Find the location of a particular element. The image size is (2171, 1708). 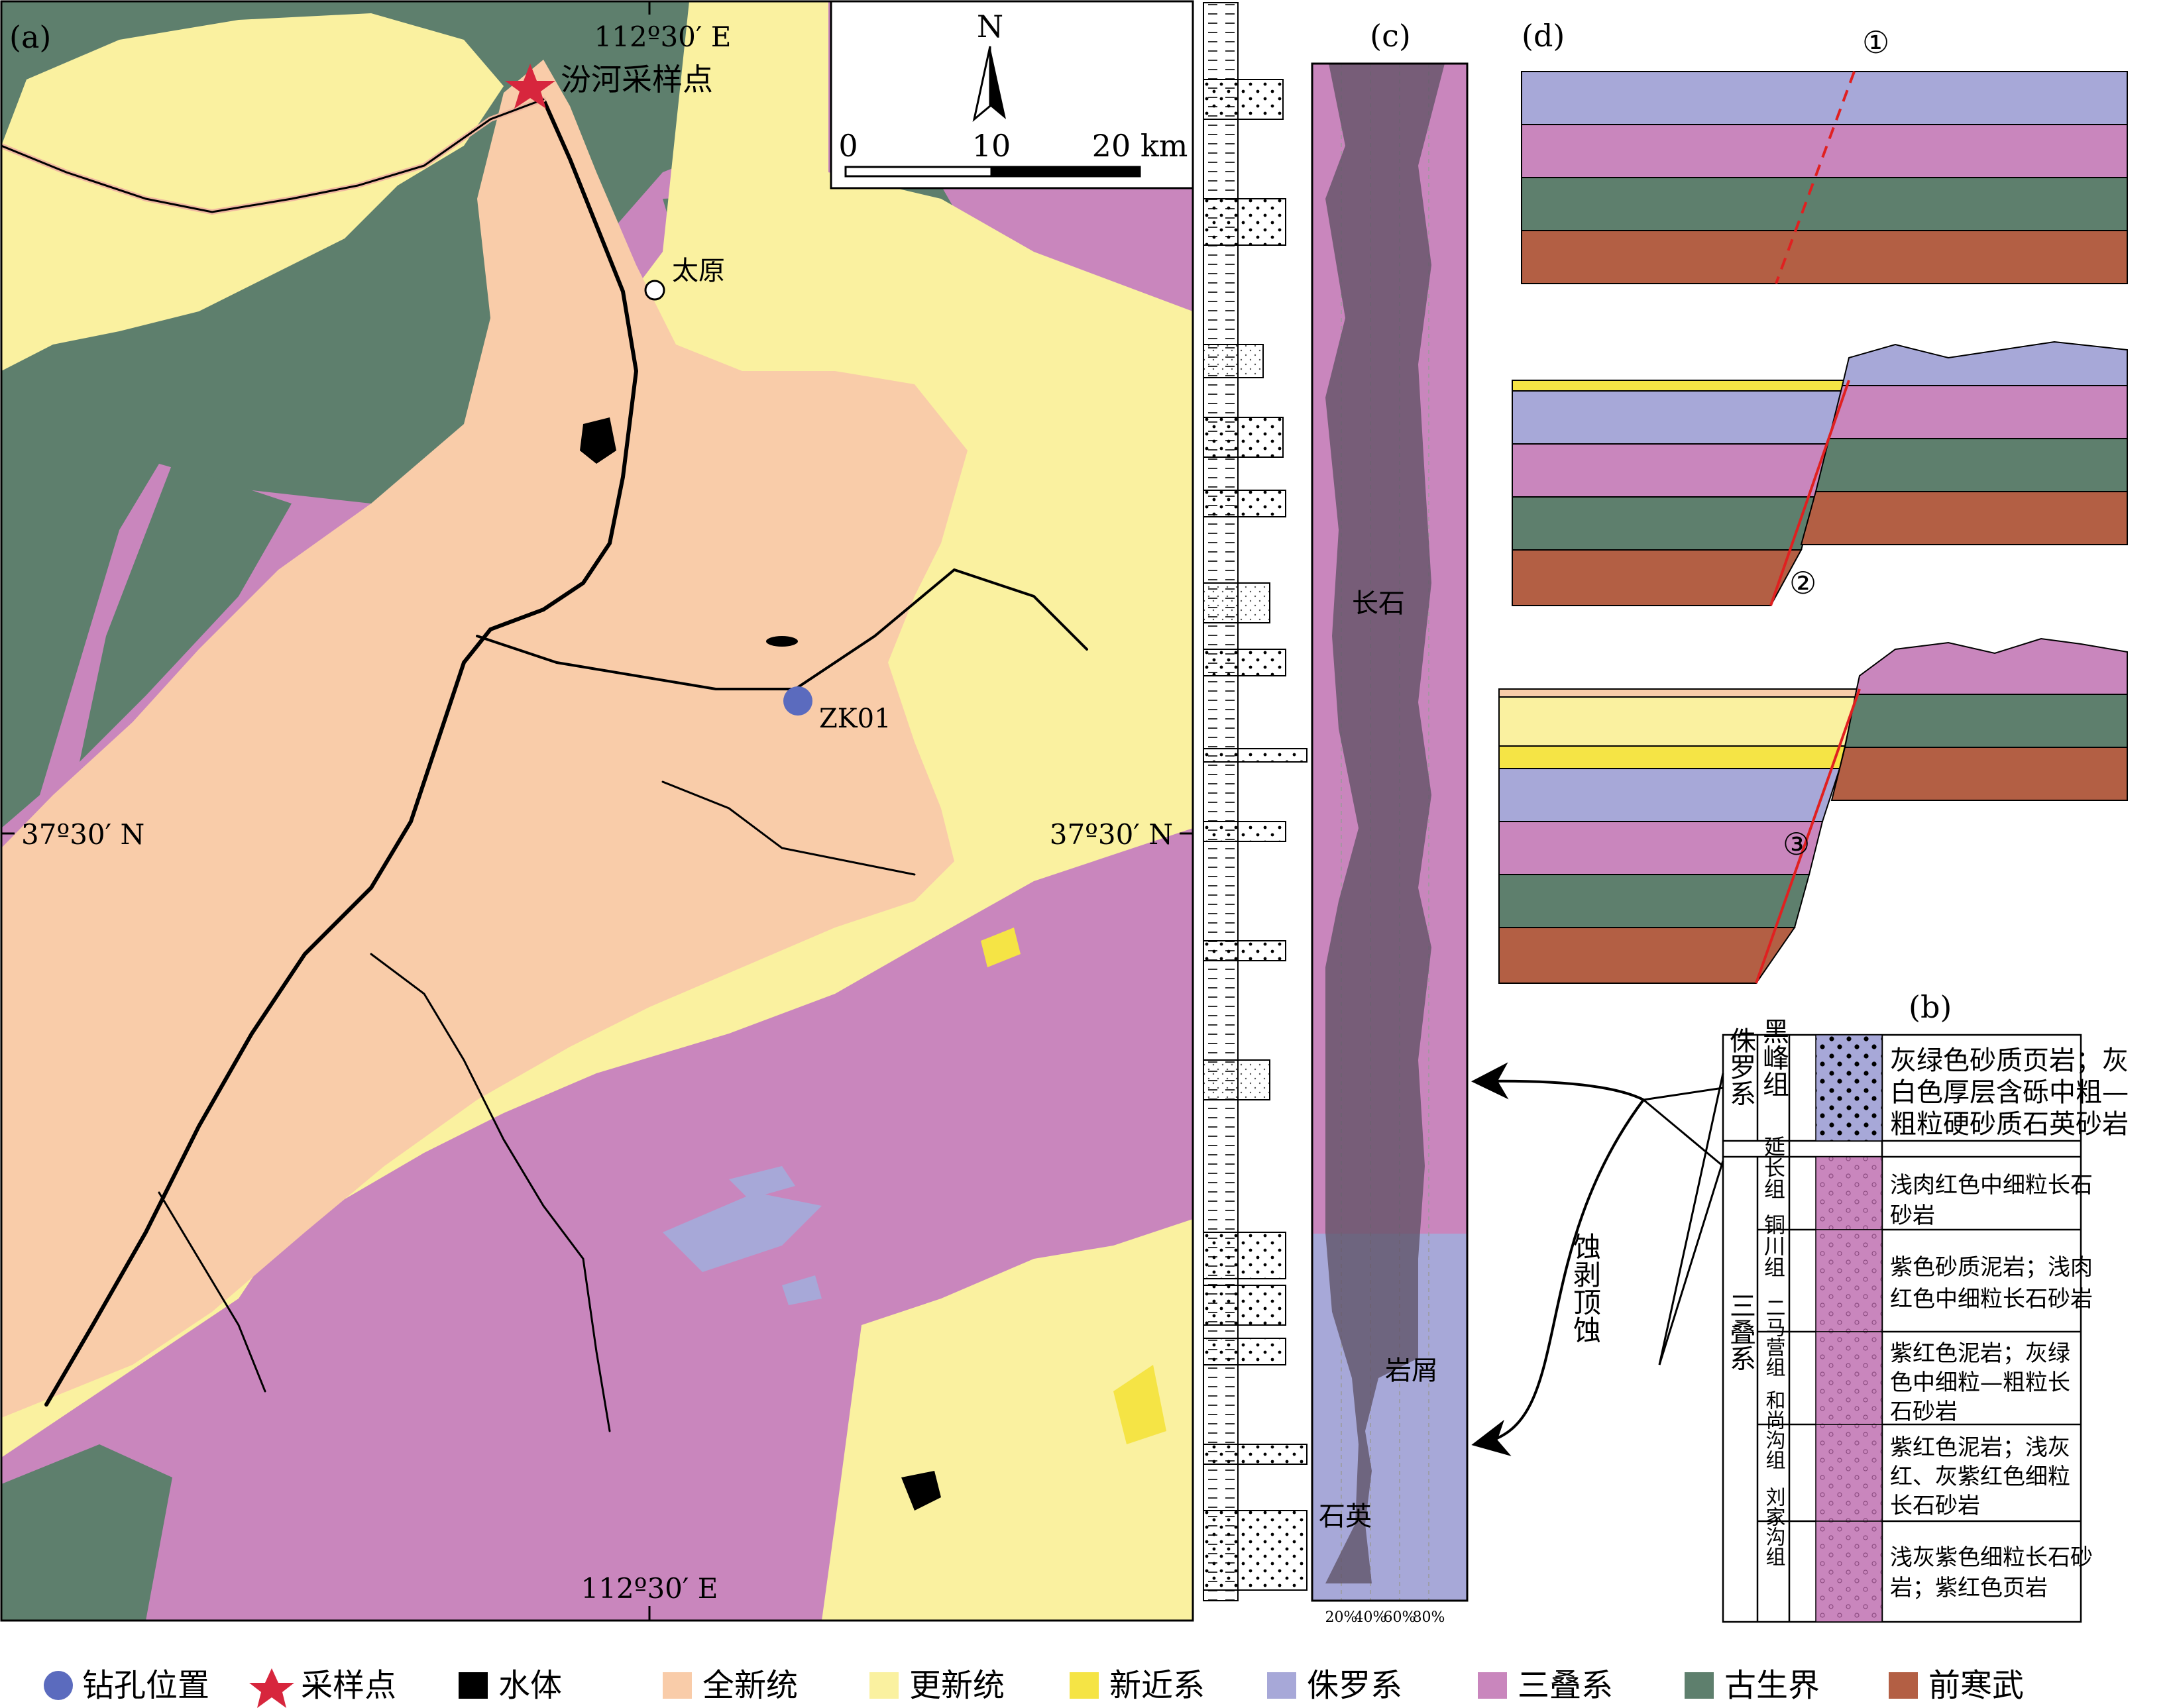

erosion-label: 蚀剥顶蚀 is located at coordinates (1585, 1288).